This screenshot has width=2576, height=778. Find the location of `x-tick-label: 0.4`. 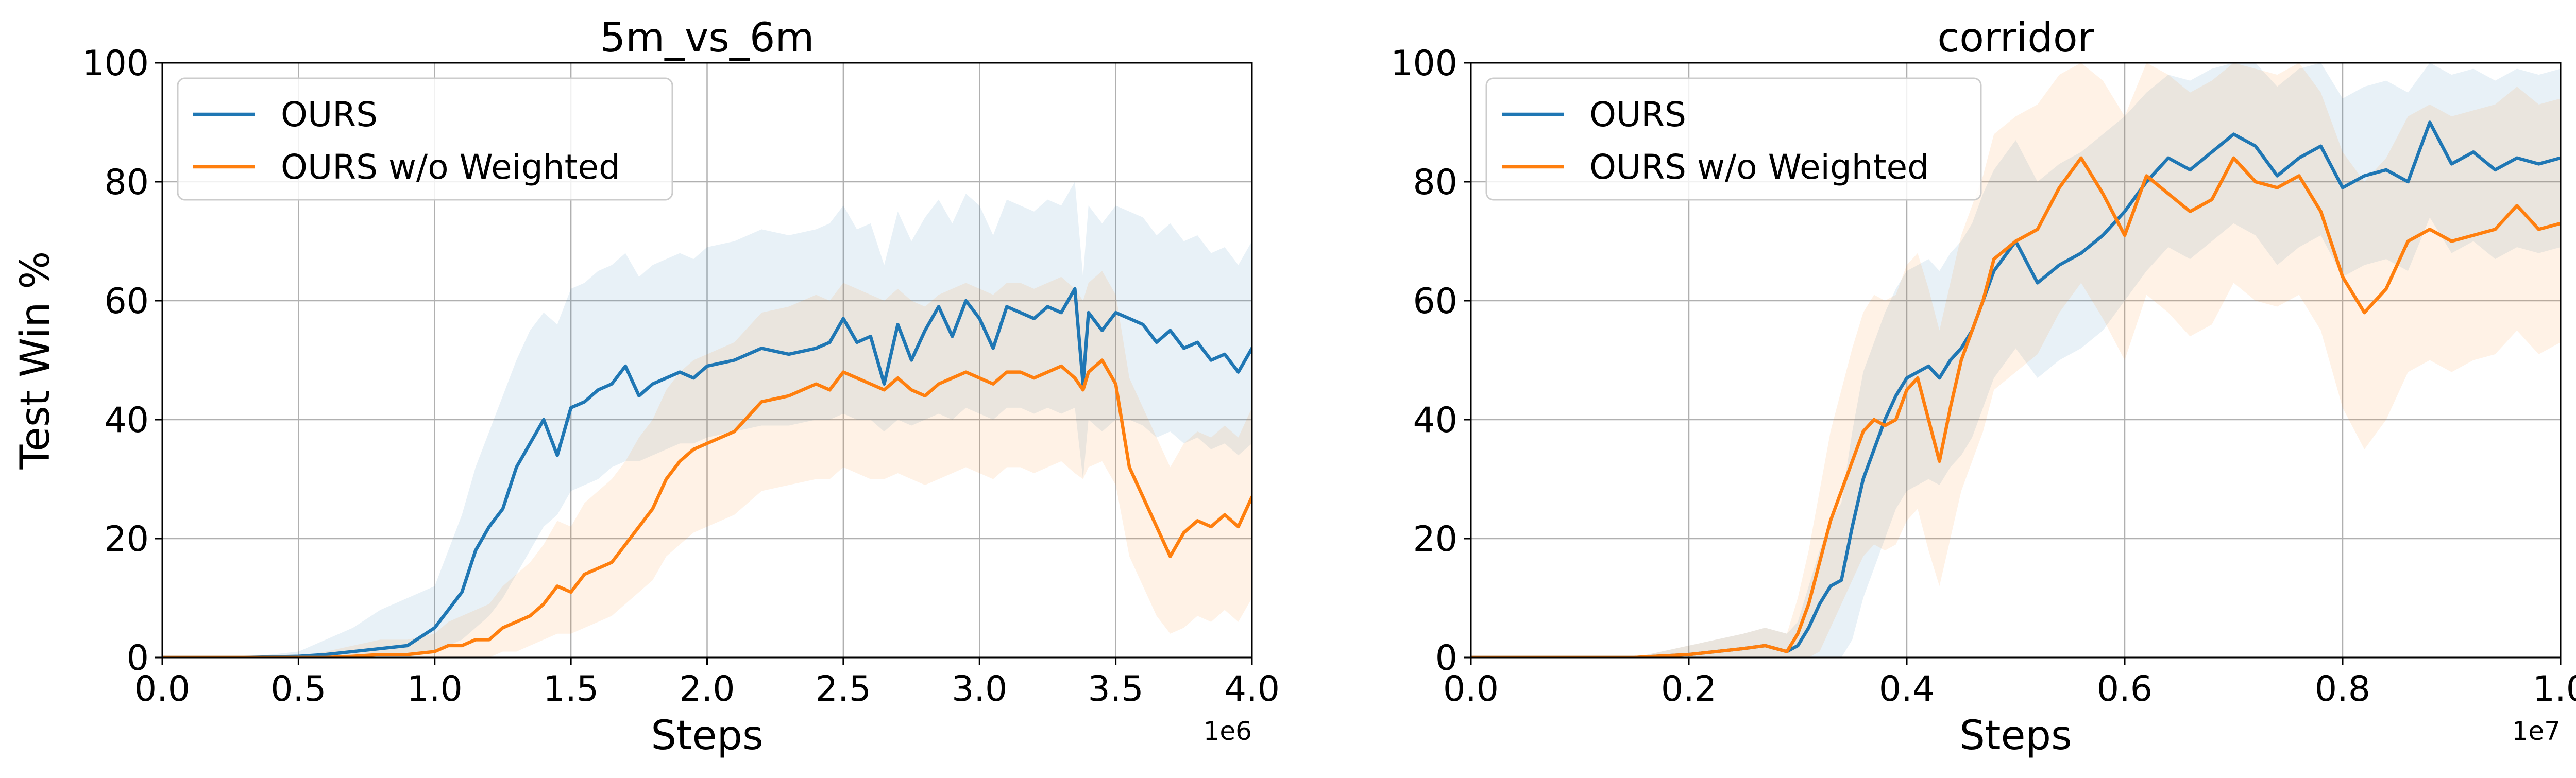

x-tick-label: 0.4 is located at coordinates (1907, 689).